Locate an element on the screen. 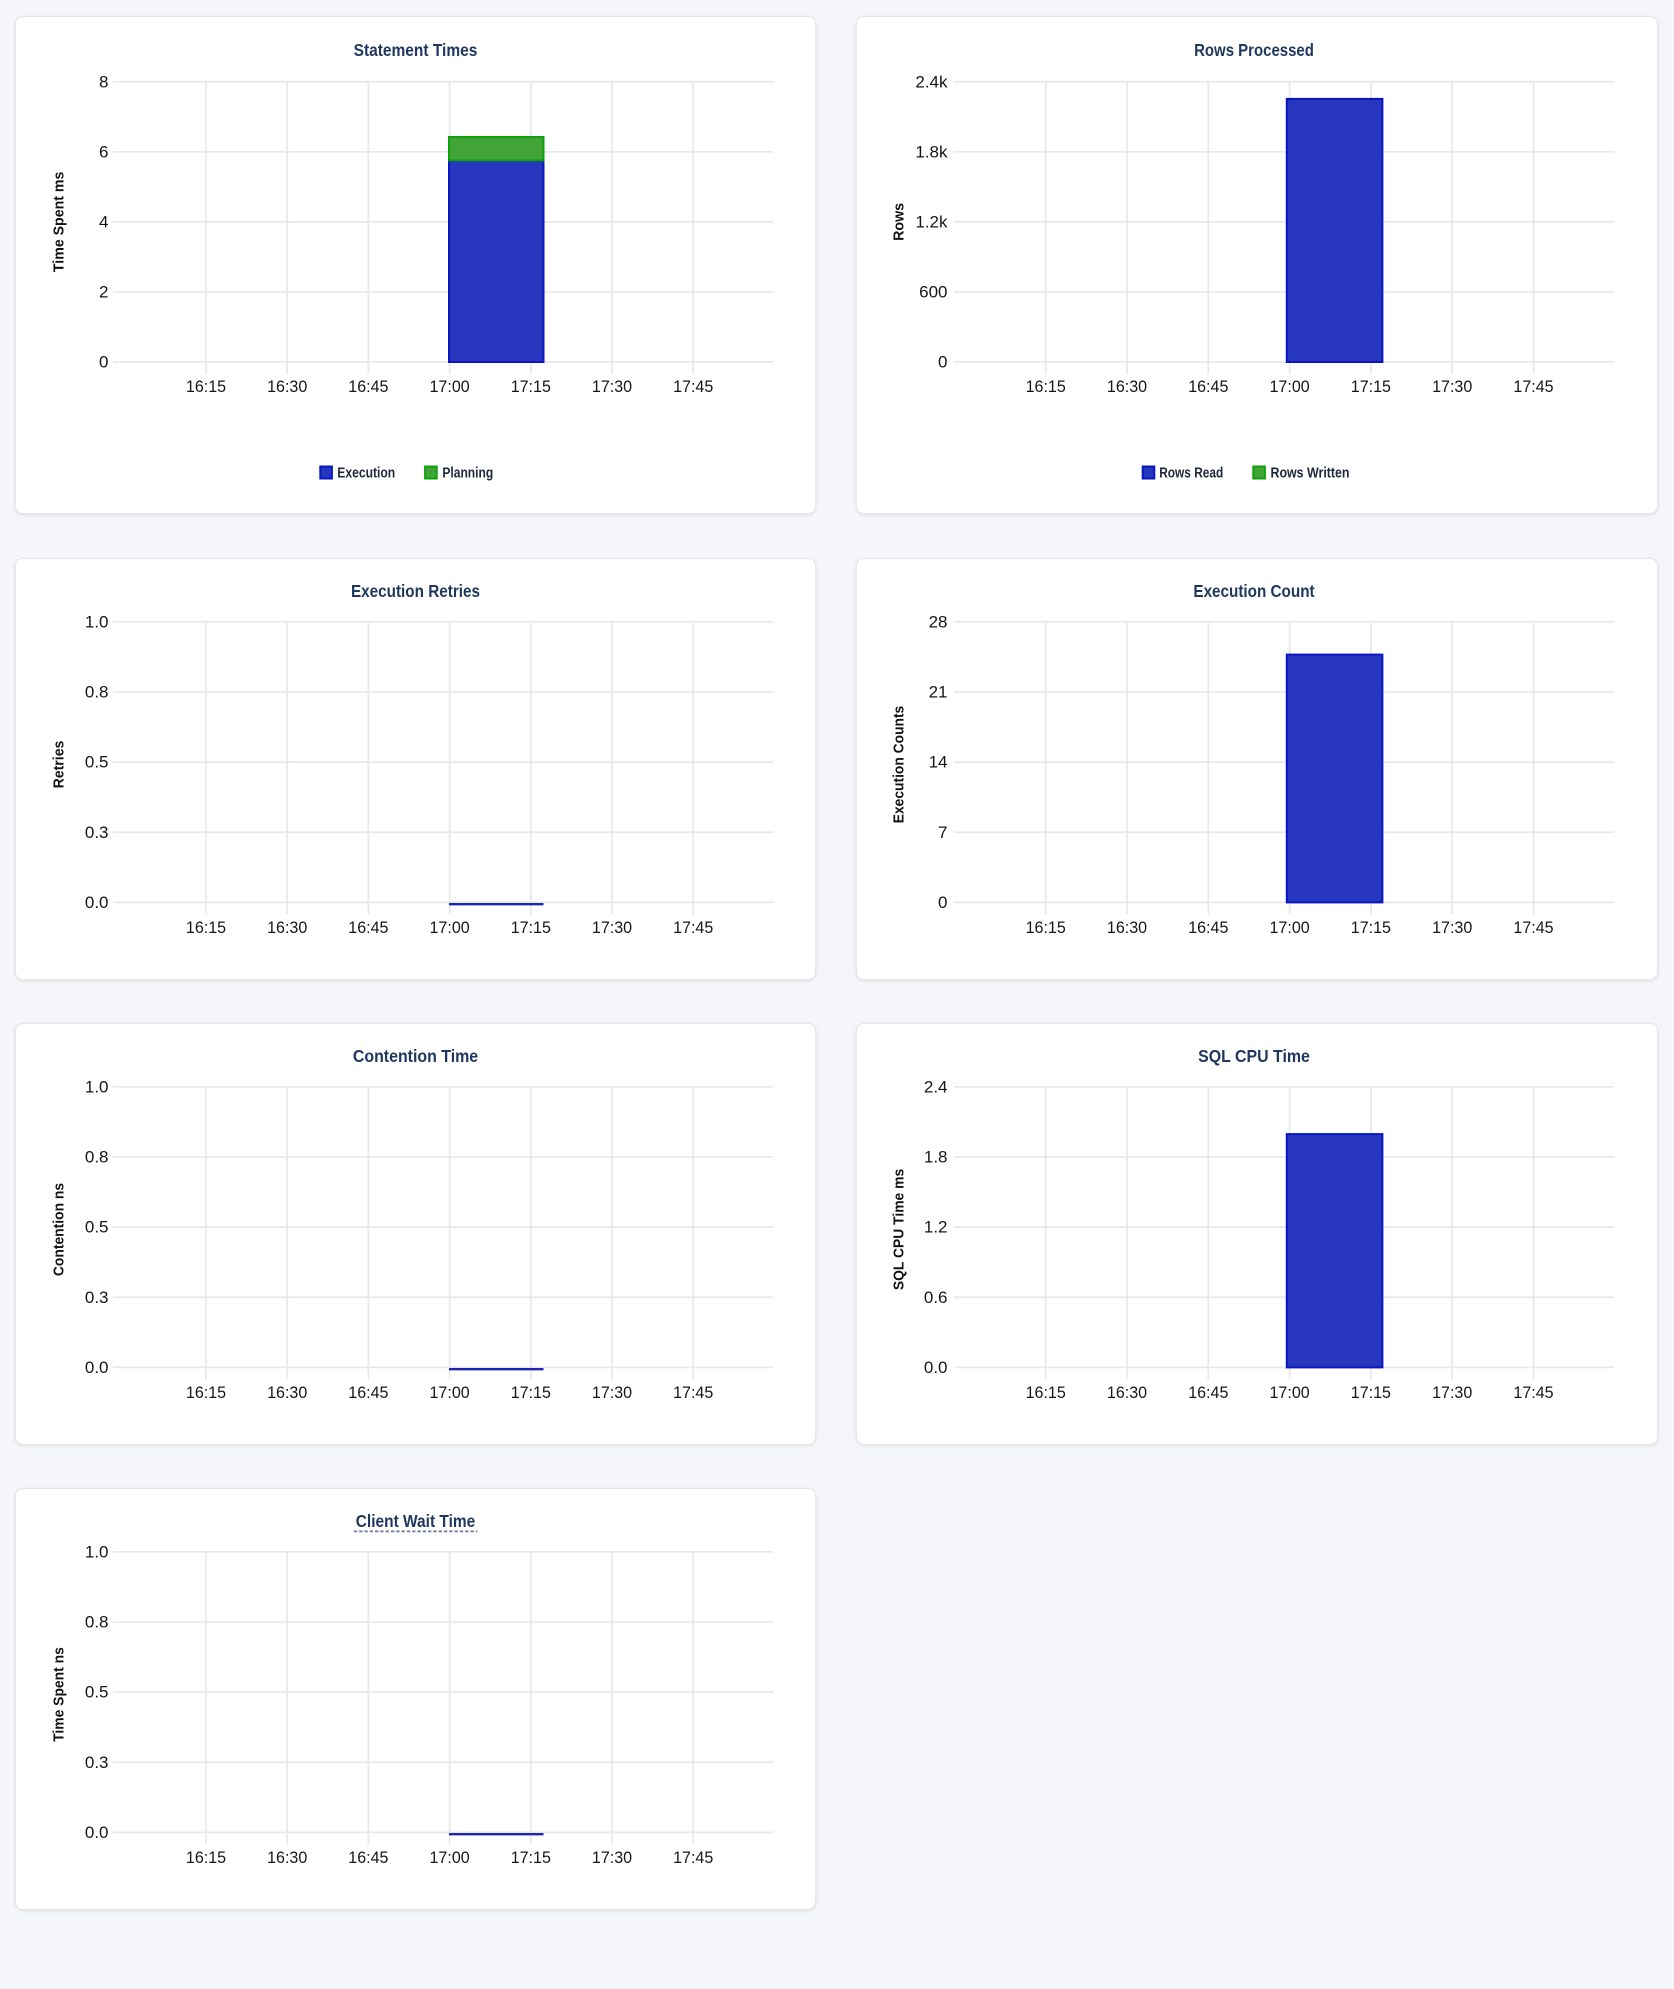  svg-text: Contention ns is located at coordinates (59, 1229).